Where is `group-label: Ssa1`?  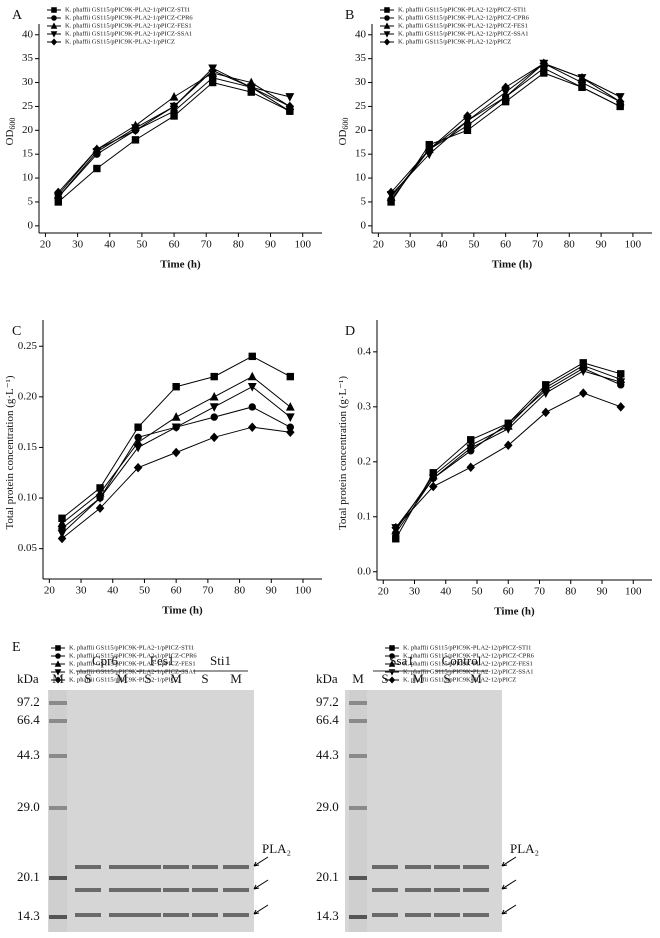
group-label: Ssa1 is located at coordinates (401, 660).